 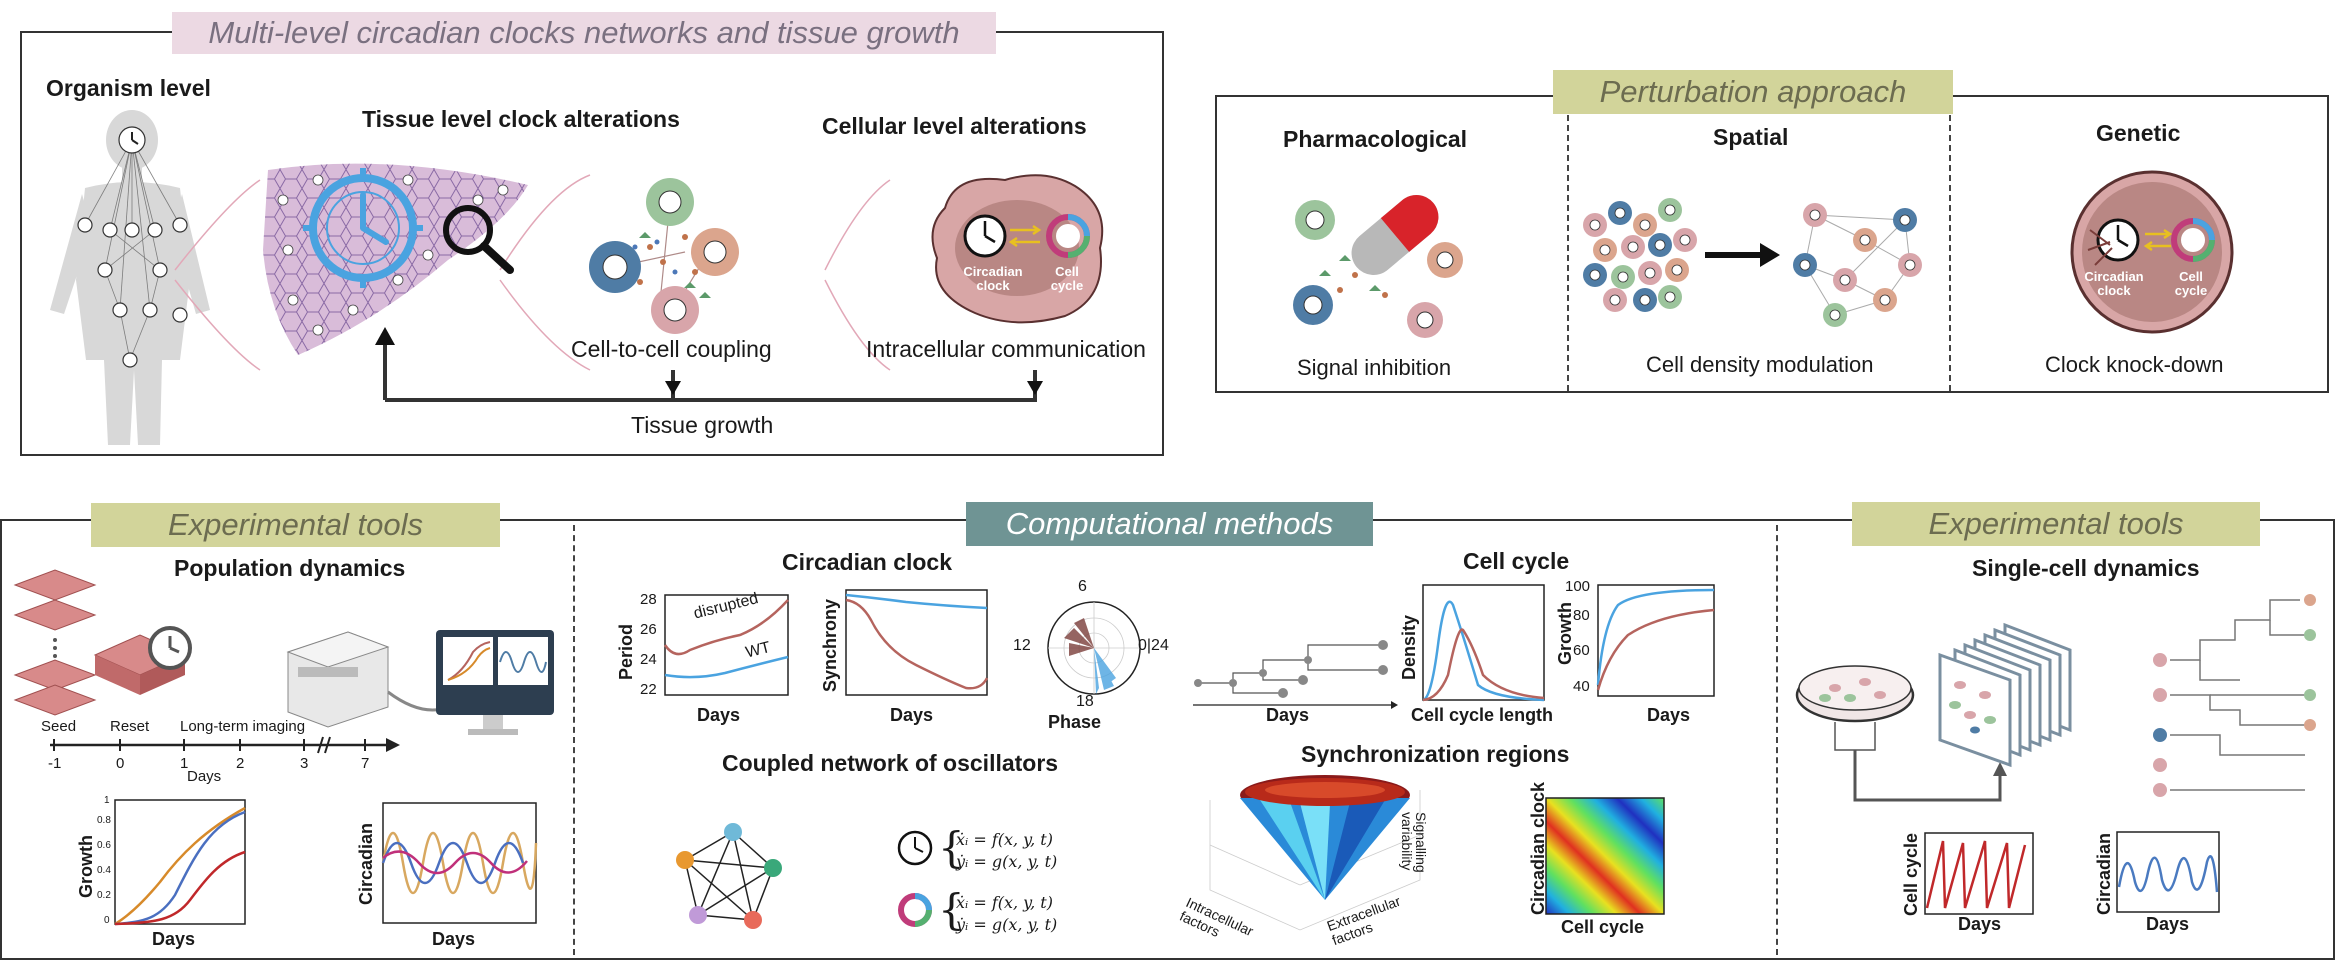 I want to click on cell-cell-cycle-label: Cell cycle, so click(x=1067, y=278).